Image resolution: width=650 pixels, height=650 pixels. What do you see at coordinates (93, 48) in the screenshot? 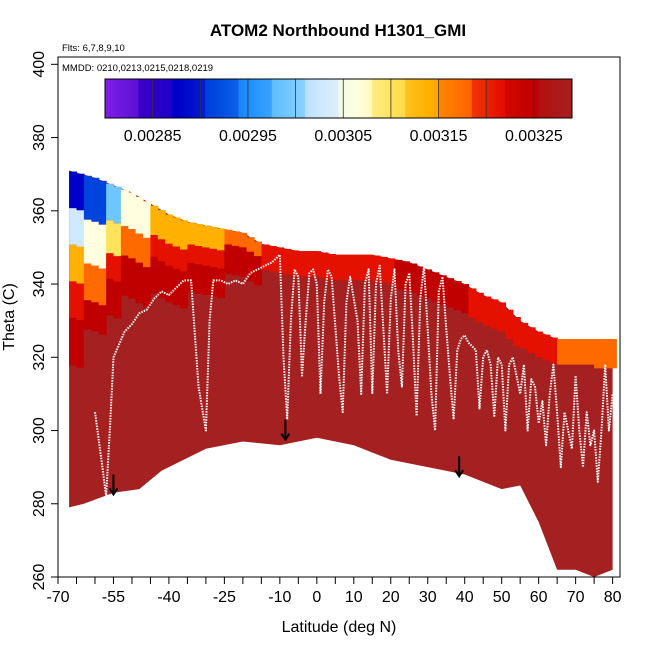
I see `flights-label: Flts: 6,7,8,9,10` at bounding box center [93, 48].